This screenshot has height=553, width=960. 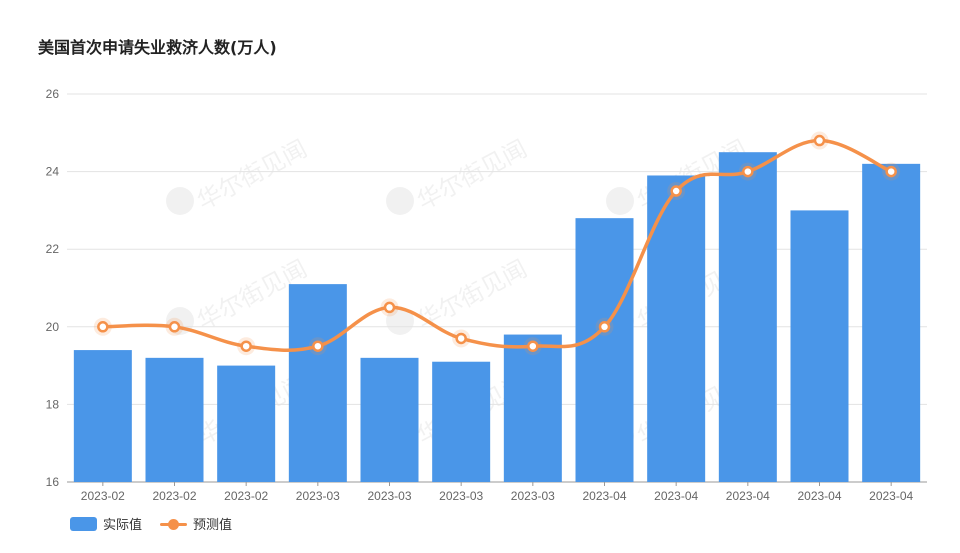 What do you see at coordinates (53, 404) in the screenshot?
I see `y-tick-label: 18` at bounding box center [53, 404].